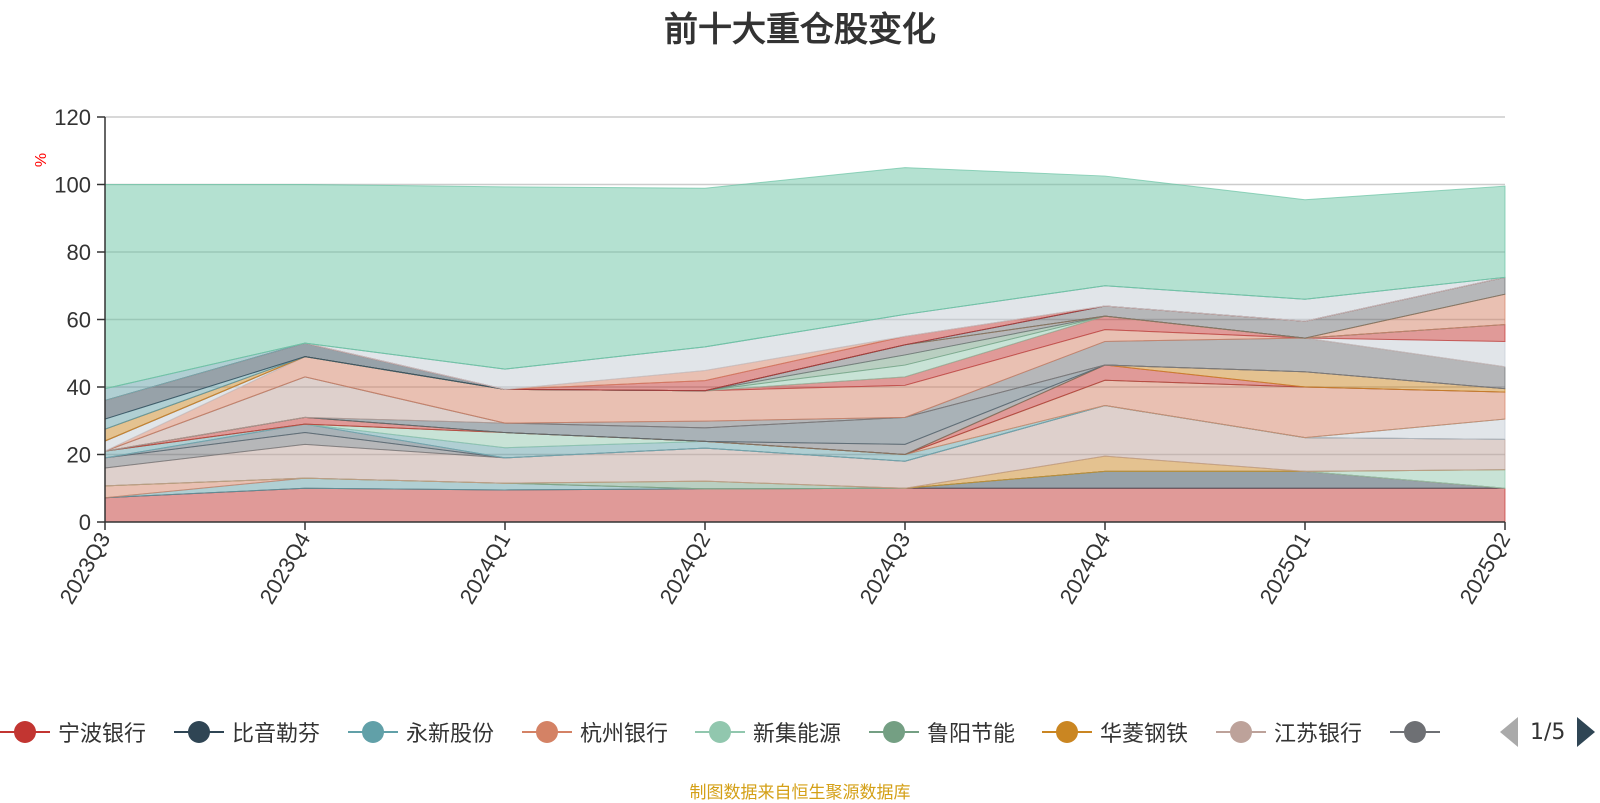 The width and height of the screenshot is (1600, 803). What do you see at coordinates (72, 185) in the screenshot?
I see `y-tick-label: 100` at bounding box center [72, 185].